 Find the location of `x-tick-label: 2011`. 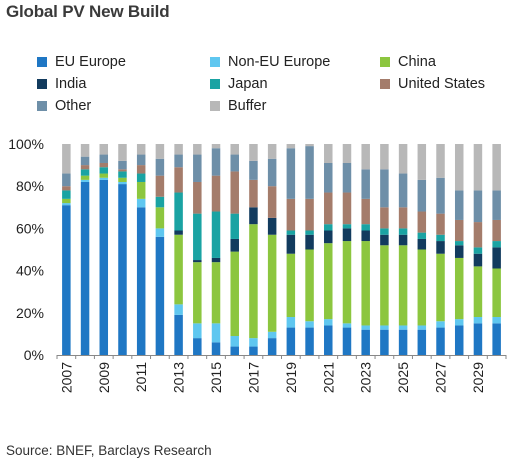

x-tick-label: 2011 is located at coordinates (141, 377).